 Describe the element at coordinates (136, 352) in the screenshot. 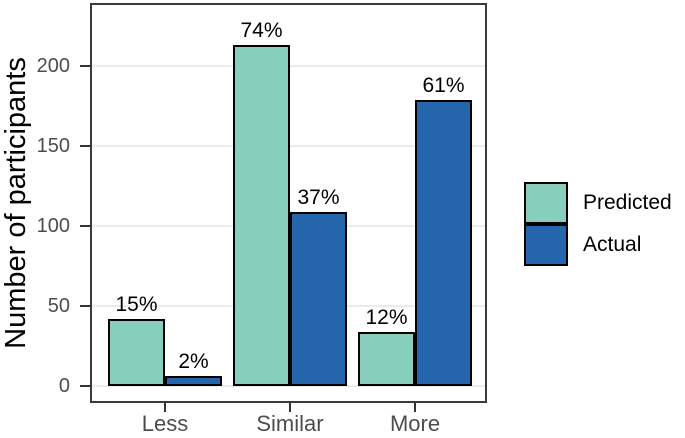

I see `bar-predicted-less` at that location.